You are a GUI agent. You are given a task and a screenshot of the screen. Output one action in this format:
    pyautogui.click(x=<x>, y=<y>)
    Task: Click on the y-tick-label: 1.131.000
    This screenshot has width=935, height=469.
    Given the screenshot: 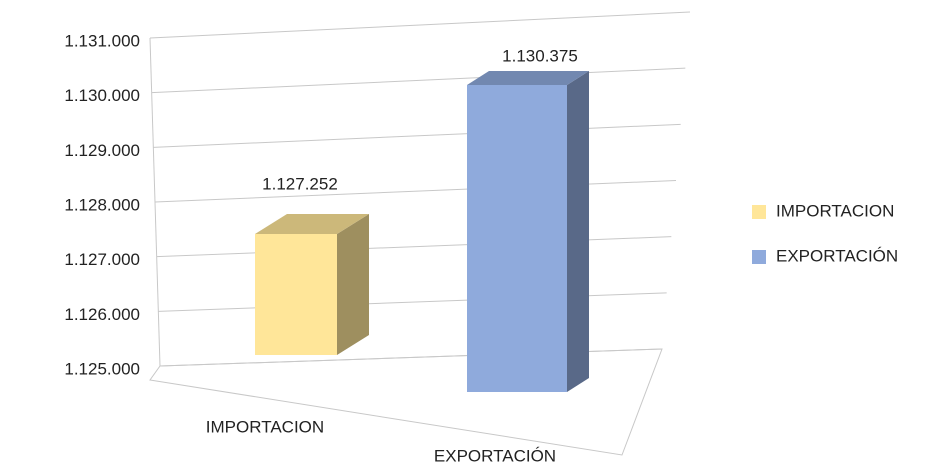 What is the action you would take?
    pyautogui.click(x=102, y=40)
    